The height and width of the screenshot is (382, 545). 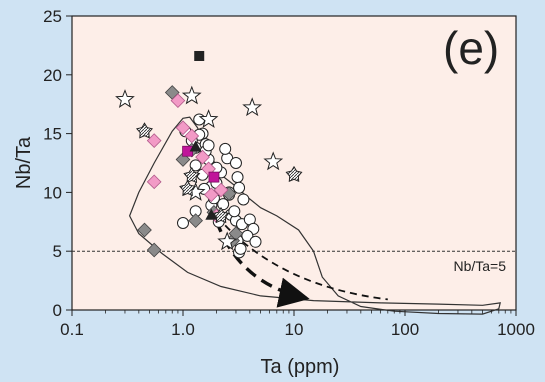 I want to click on x-tick-label: 100, so click(x=405, y=329).